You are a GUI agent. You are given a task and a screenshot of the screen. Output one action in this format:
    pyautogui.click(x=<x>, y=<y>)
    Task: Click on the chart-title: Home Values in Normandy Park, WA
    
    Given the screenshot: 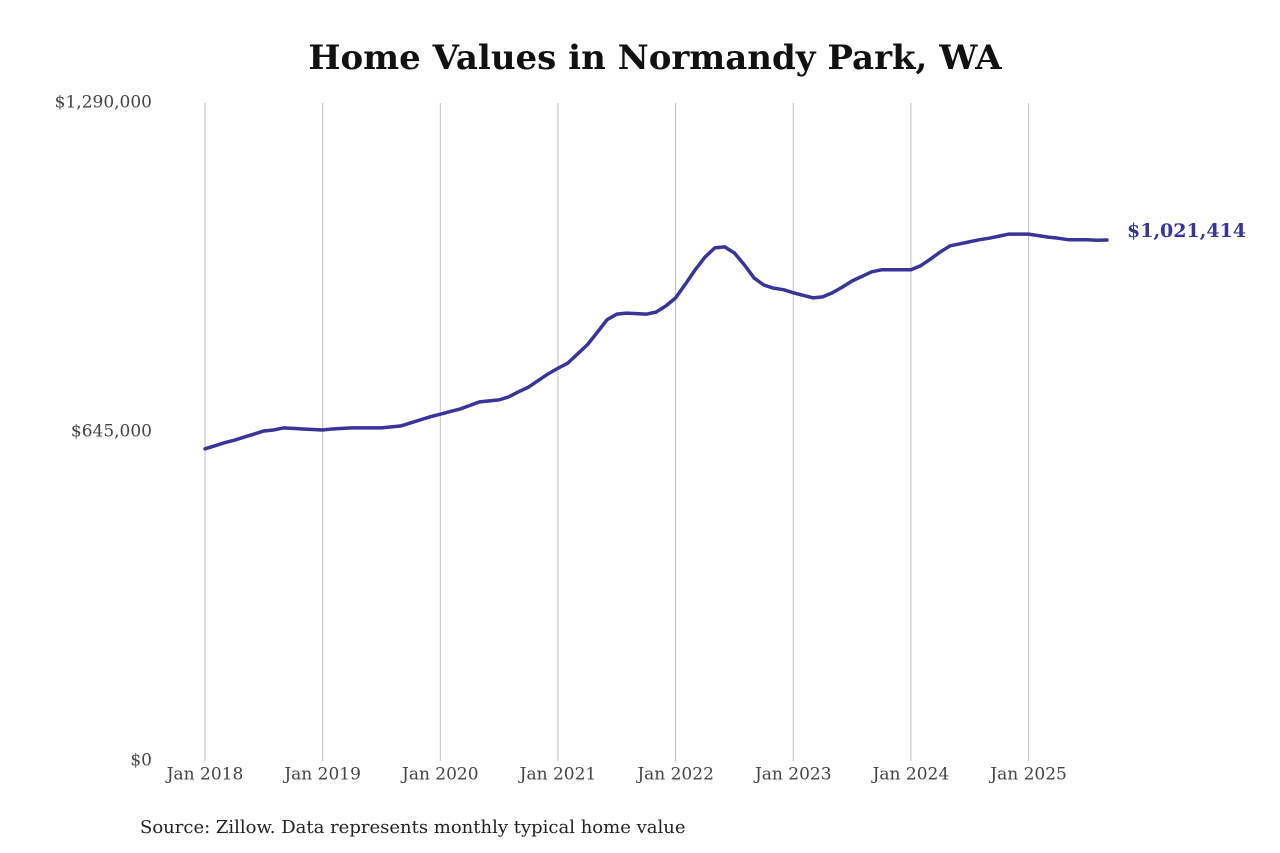 What is the action you would take?
    pyautogui.click(x=655, y=58)
    